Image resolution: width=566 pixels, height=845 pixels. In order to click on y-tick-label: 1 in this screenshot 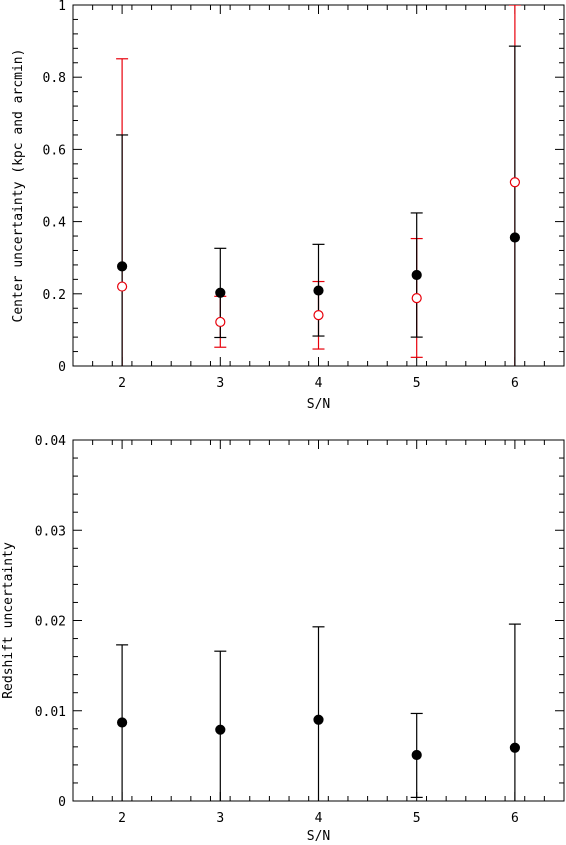, I will do `click(62, 7)`.